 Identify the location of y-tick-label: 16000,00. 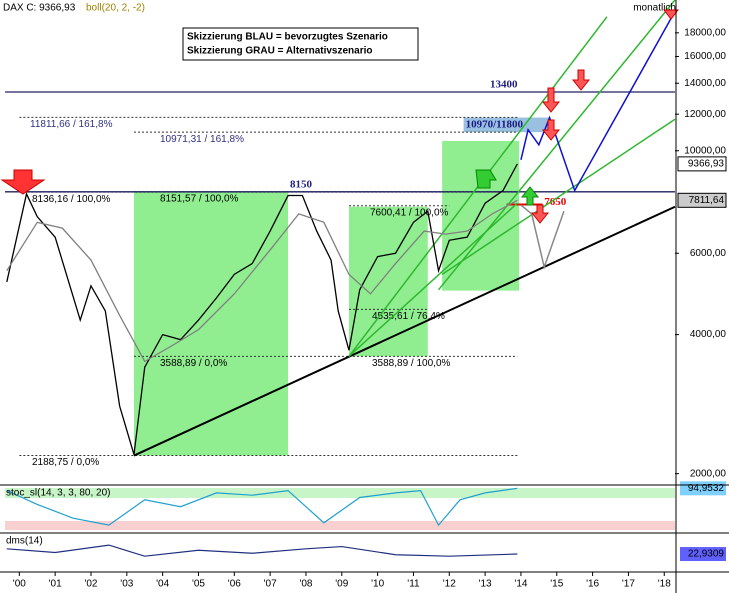
(705, 56).